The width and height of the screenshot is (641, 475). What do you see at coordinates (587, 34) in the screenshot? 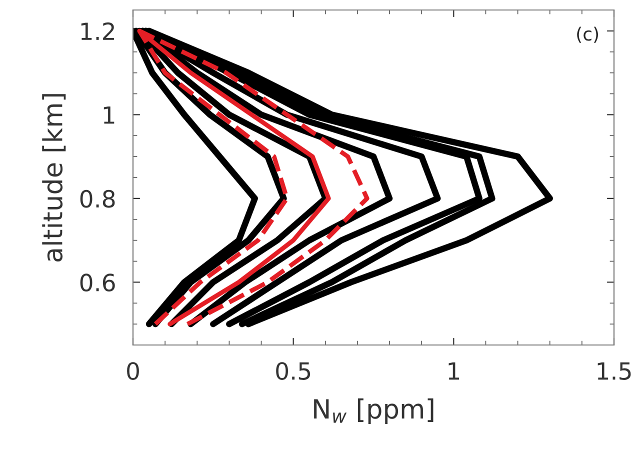
I see `annotation: (c)` at bounding box center [587, 34].